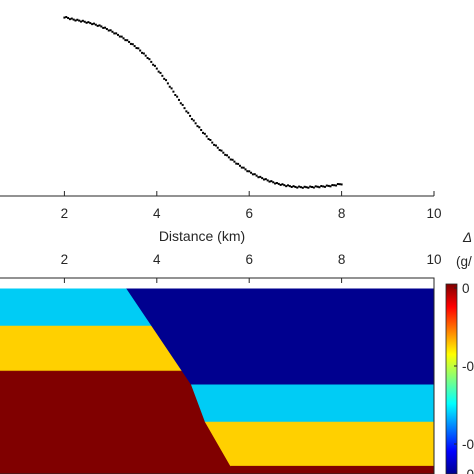 This screenshot has height=474, width=474. I want to click on colorbar-unit-fragment: (g/, so click(464, 261).